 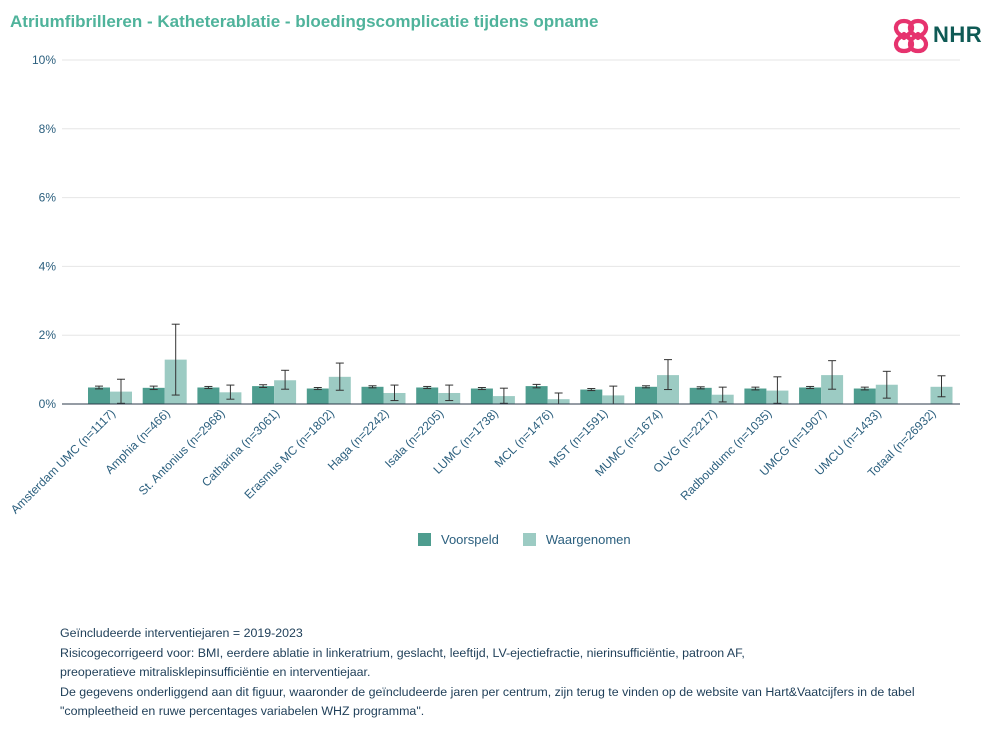 What do you see at coordinates (44, 60) in the screenshot?
I see `y-tick-label: 10%` at bounding box center [44, 60].